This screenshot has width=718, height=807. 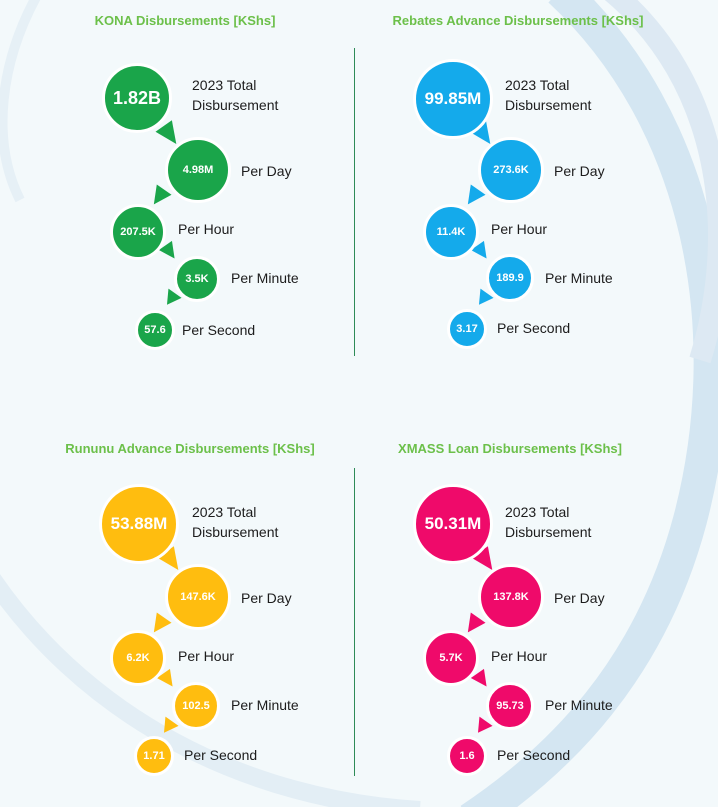 I want to click on panel-title: XMASS Loan Disbursements [KShs], so click(x=510, y=448).